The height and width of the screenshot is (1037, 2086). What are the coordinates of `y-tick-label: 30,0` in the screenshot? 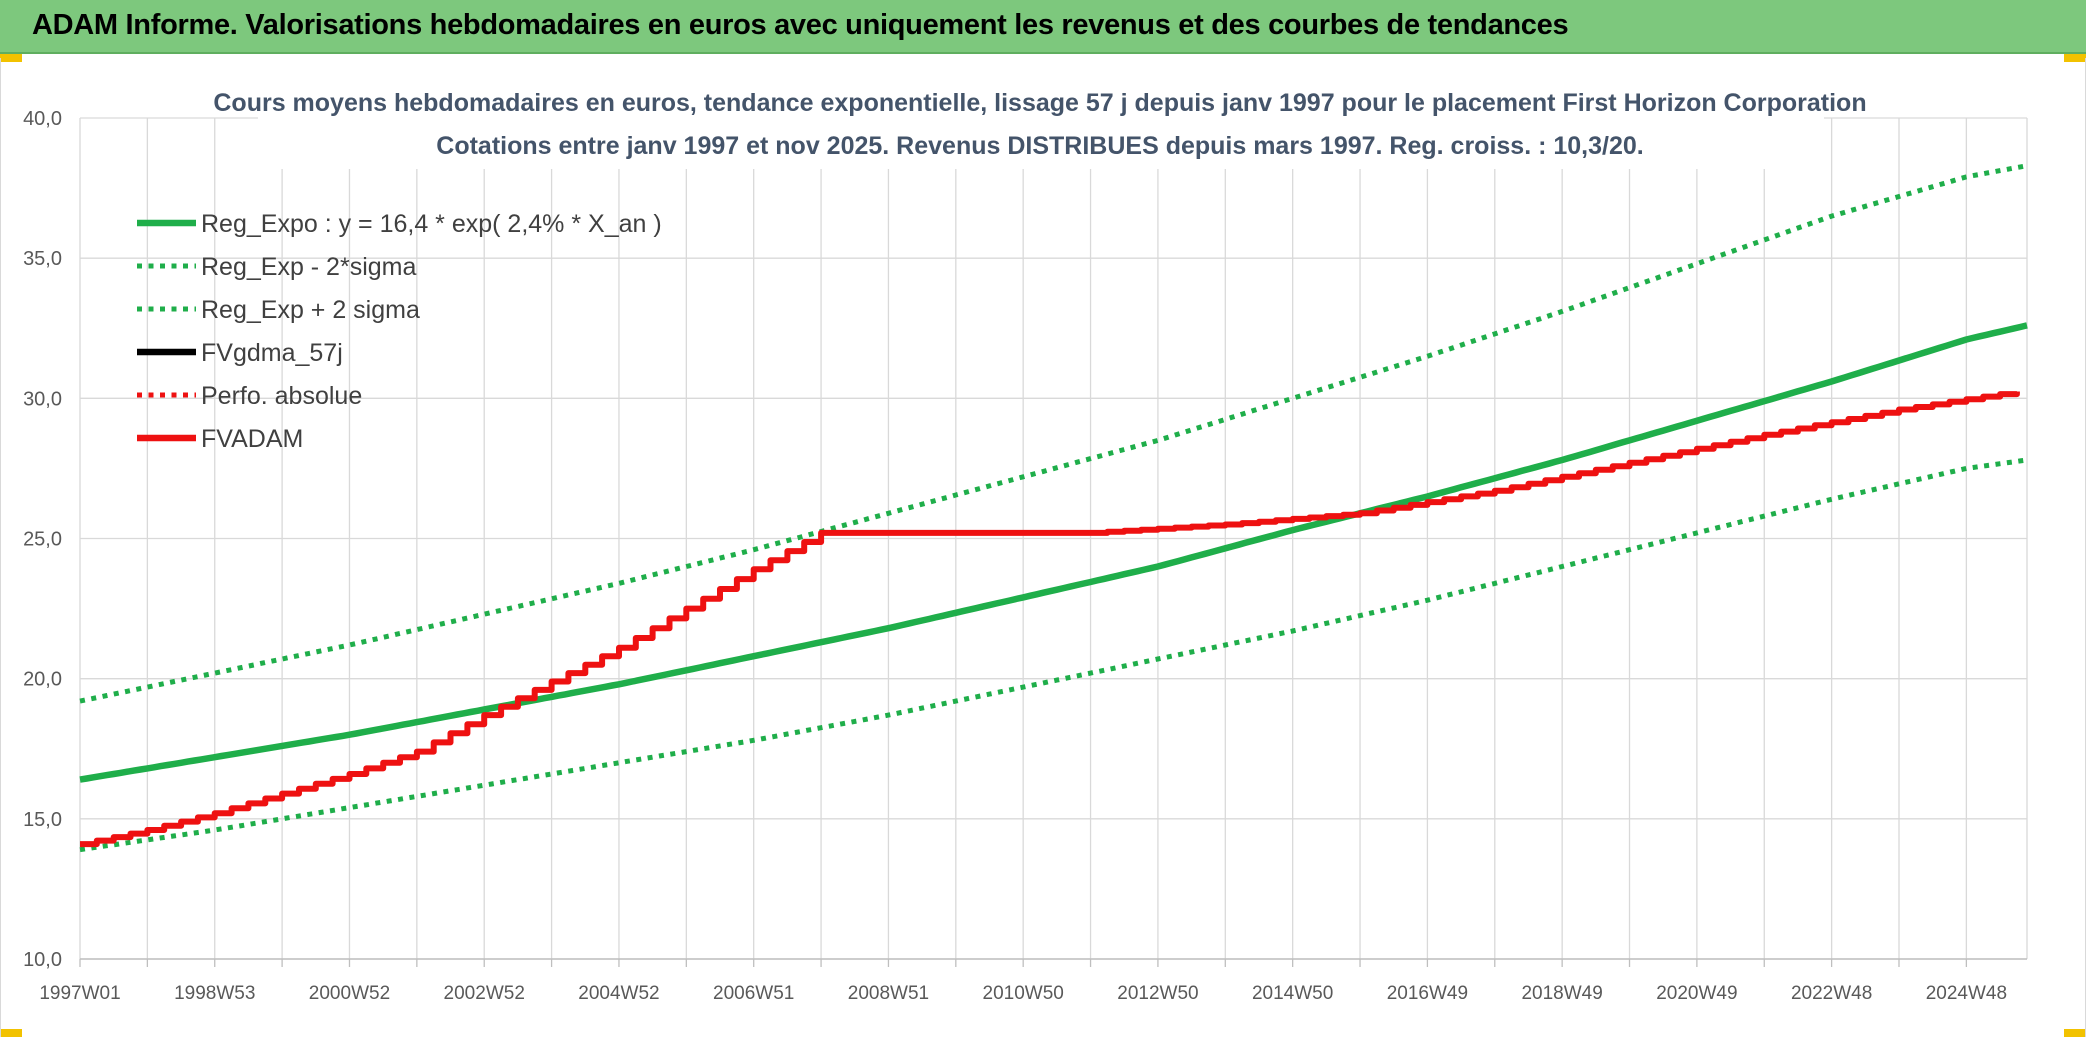 It's located at (42, 399).